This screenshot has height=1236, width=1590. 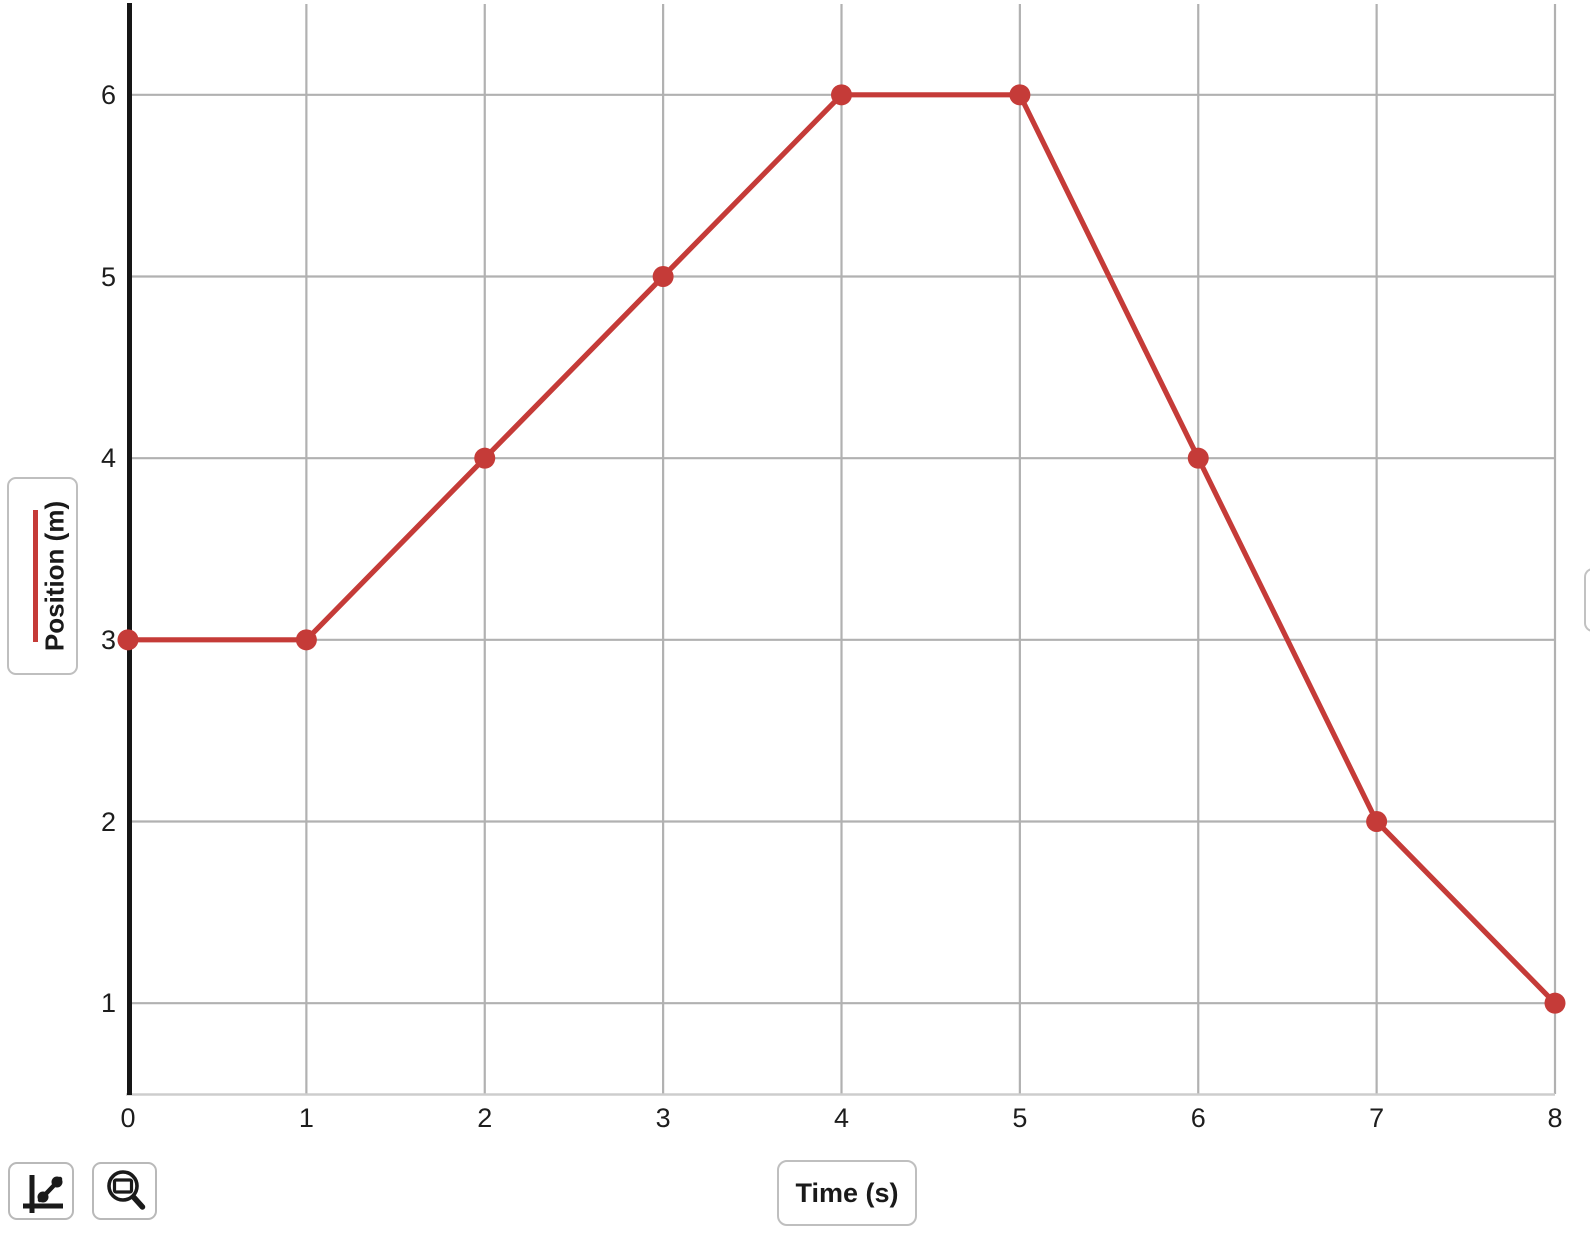 I want to click on x-axis-label-box: Time (s), so click(x=847, y=1193).